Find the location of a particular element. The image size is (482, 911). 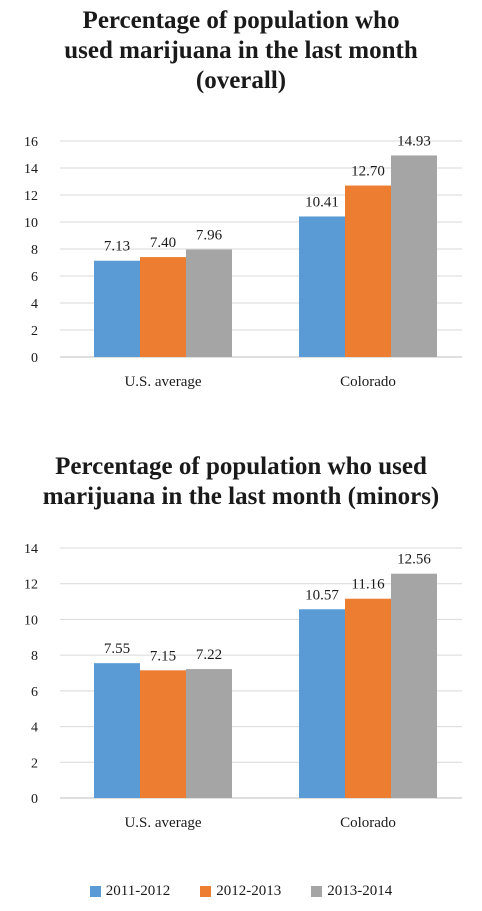

legend-label: 2012-2013 is located at coordinates (249, 890).